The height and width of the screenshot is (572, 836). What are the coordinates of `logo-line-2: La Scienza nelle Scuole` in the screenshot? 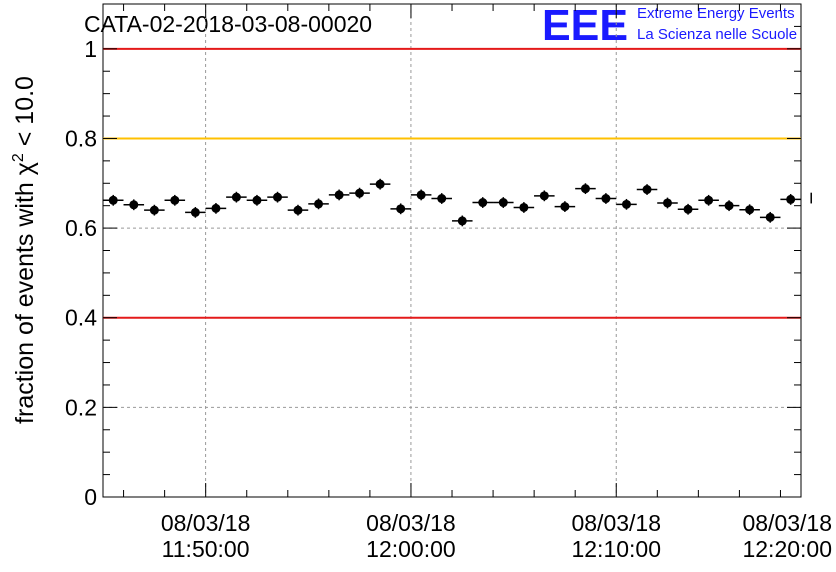 It's located at (717, 34).